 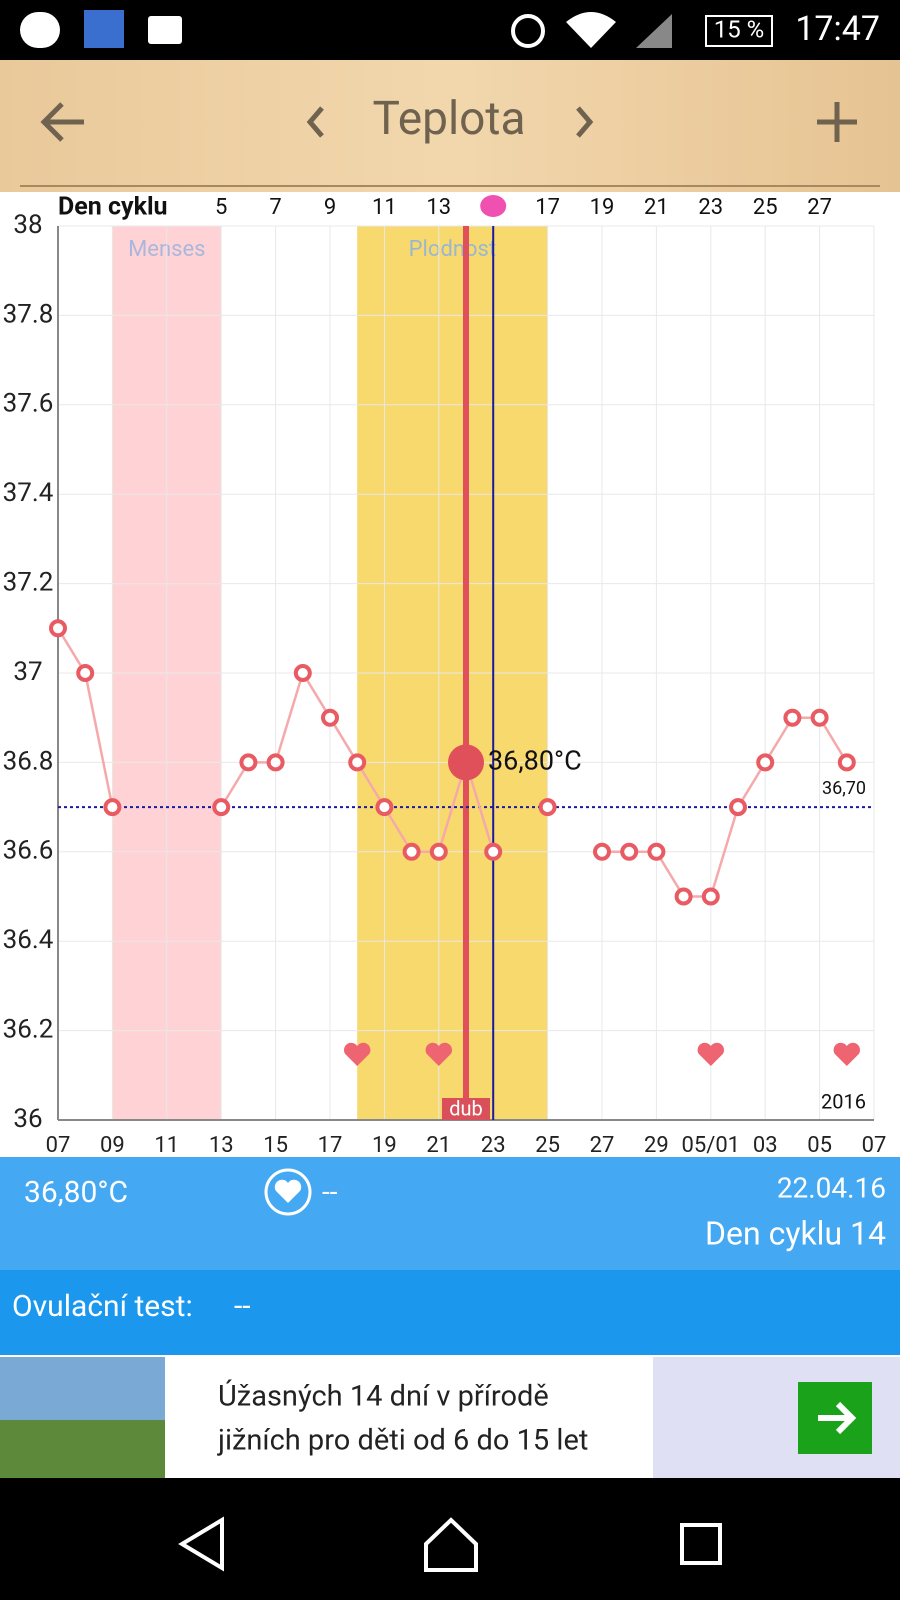 What do you see at coordinates (450, 30) in the screenshot?
I see `status-bar` at bounding box center [450, 30].